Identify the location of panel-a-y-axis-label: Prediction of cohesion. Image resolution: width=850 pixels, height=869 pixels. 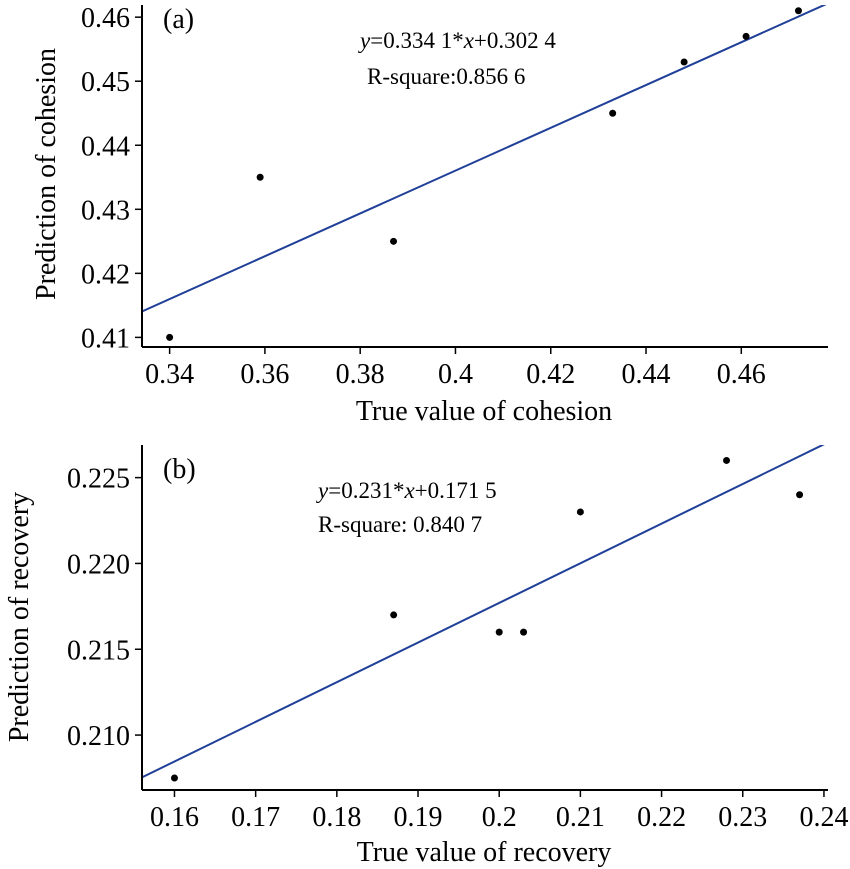
(46, 174).